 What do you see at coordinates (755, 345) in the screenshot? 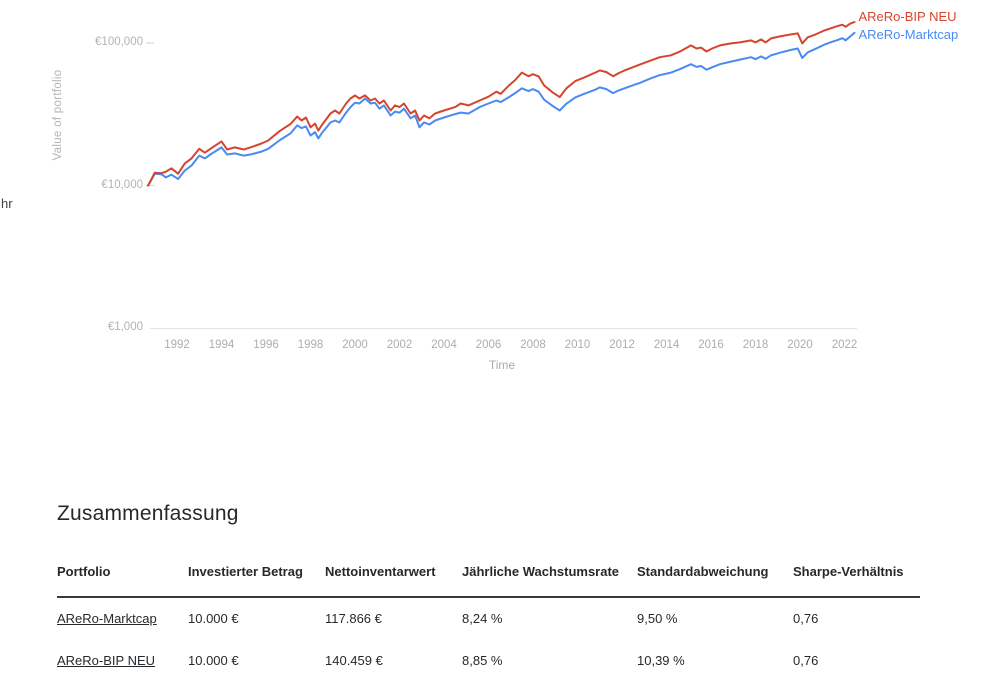
I see `x-tick-label: 2018` at bounding box center [755, 345].